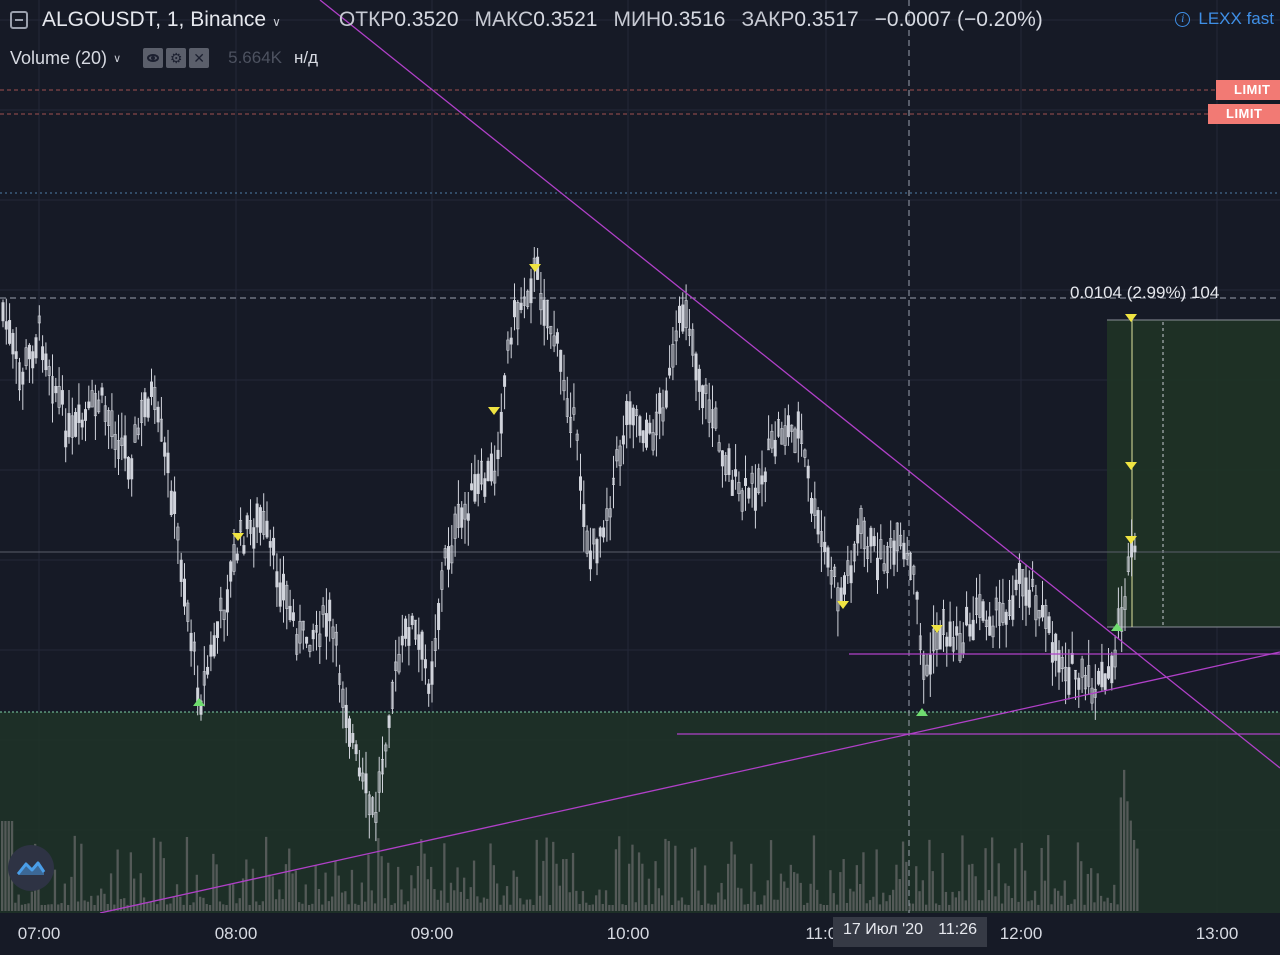  Describe the element at coordinates (153, 58) in the screenshot. I see `eye-icon` at that location.